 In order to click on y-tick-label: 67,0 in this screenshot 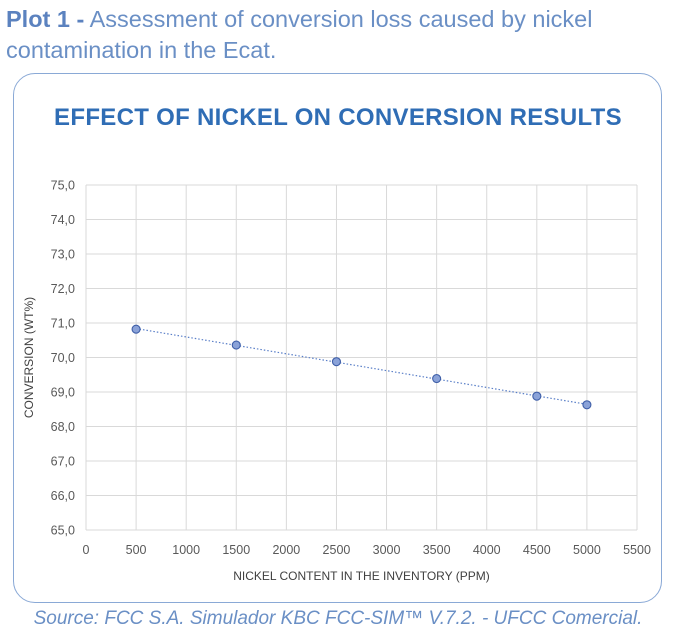, I will do `click(63, 462)`.